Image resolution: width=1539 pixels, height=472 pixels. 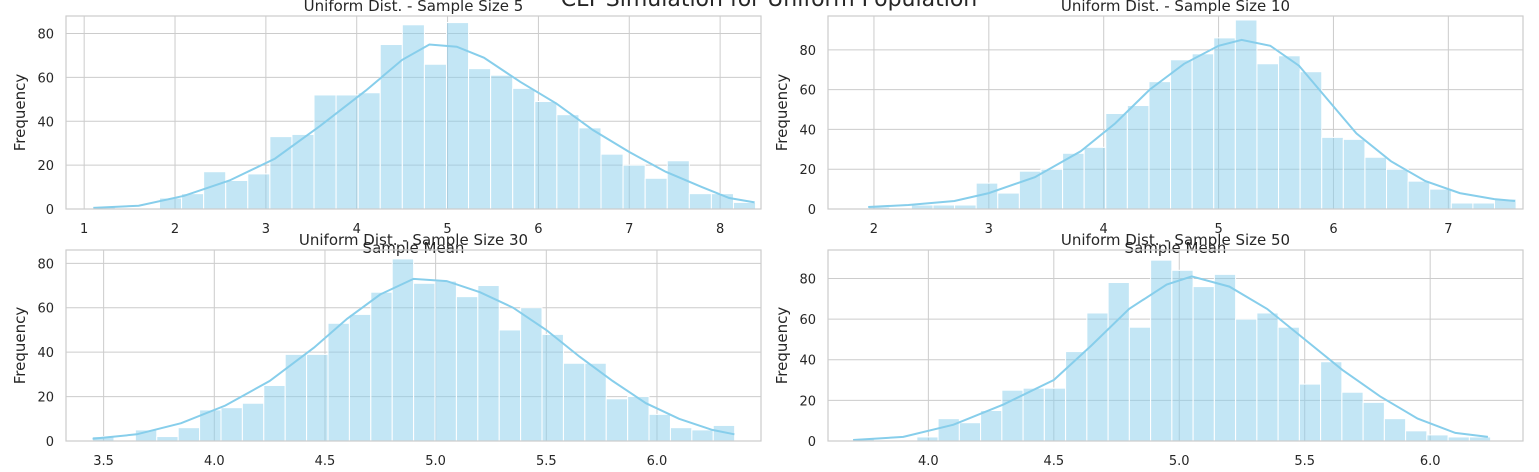 I want to click on x-tick-label: 4.5, so click(x=325, y=461).